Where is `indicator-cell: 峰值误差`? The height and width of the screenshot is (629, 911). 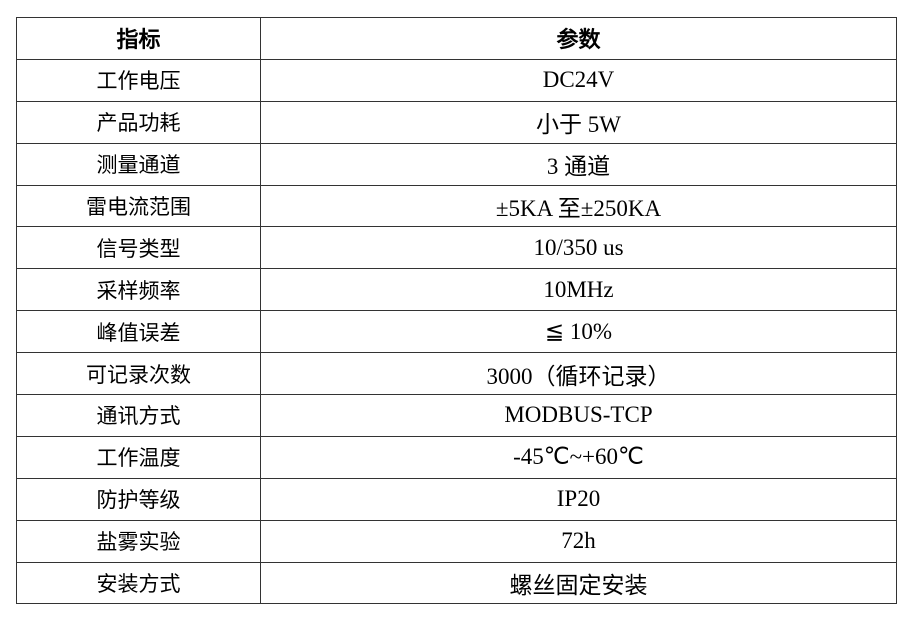 indicator-cell: 峰值误差 is located at coordinates (138, 332).